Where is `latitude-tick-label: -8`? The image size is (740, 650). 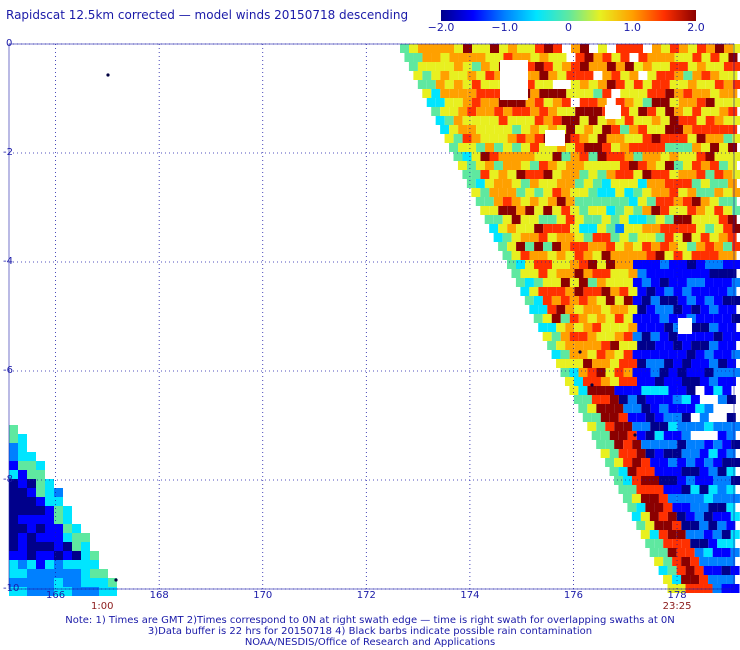
latitude-tick-label: -8 is located at coordinates (8, 479).